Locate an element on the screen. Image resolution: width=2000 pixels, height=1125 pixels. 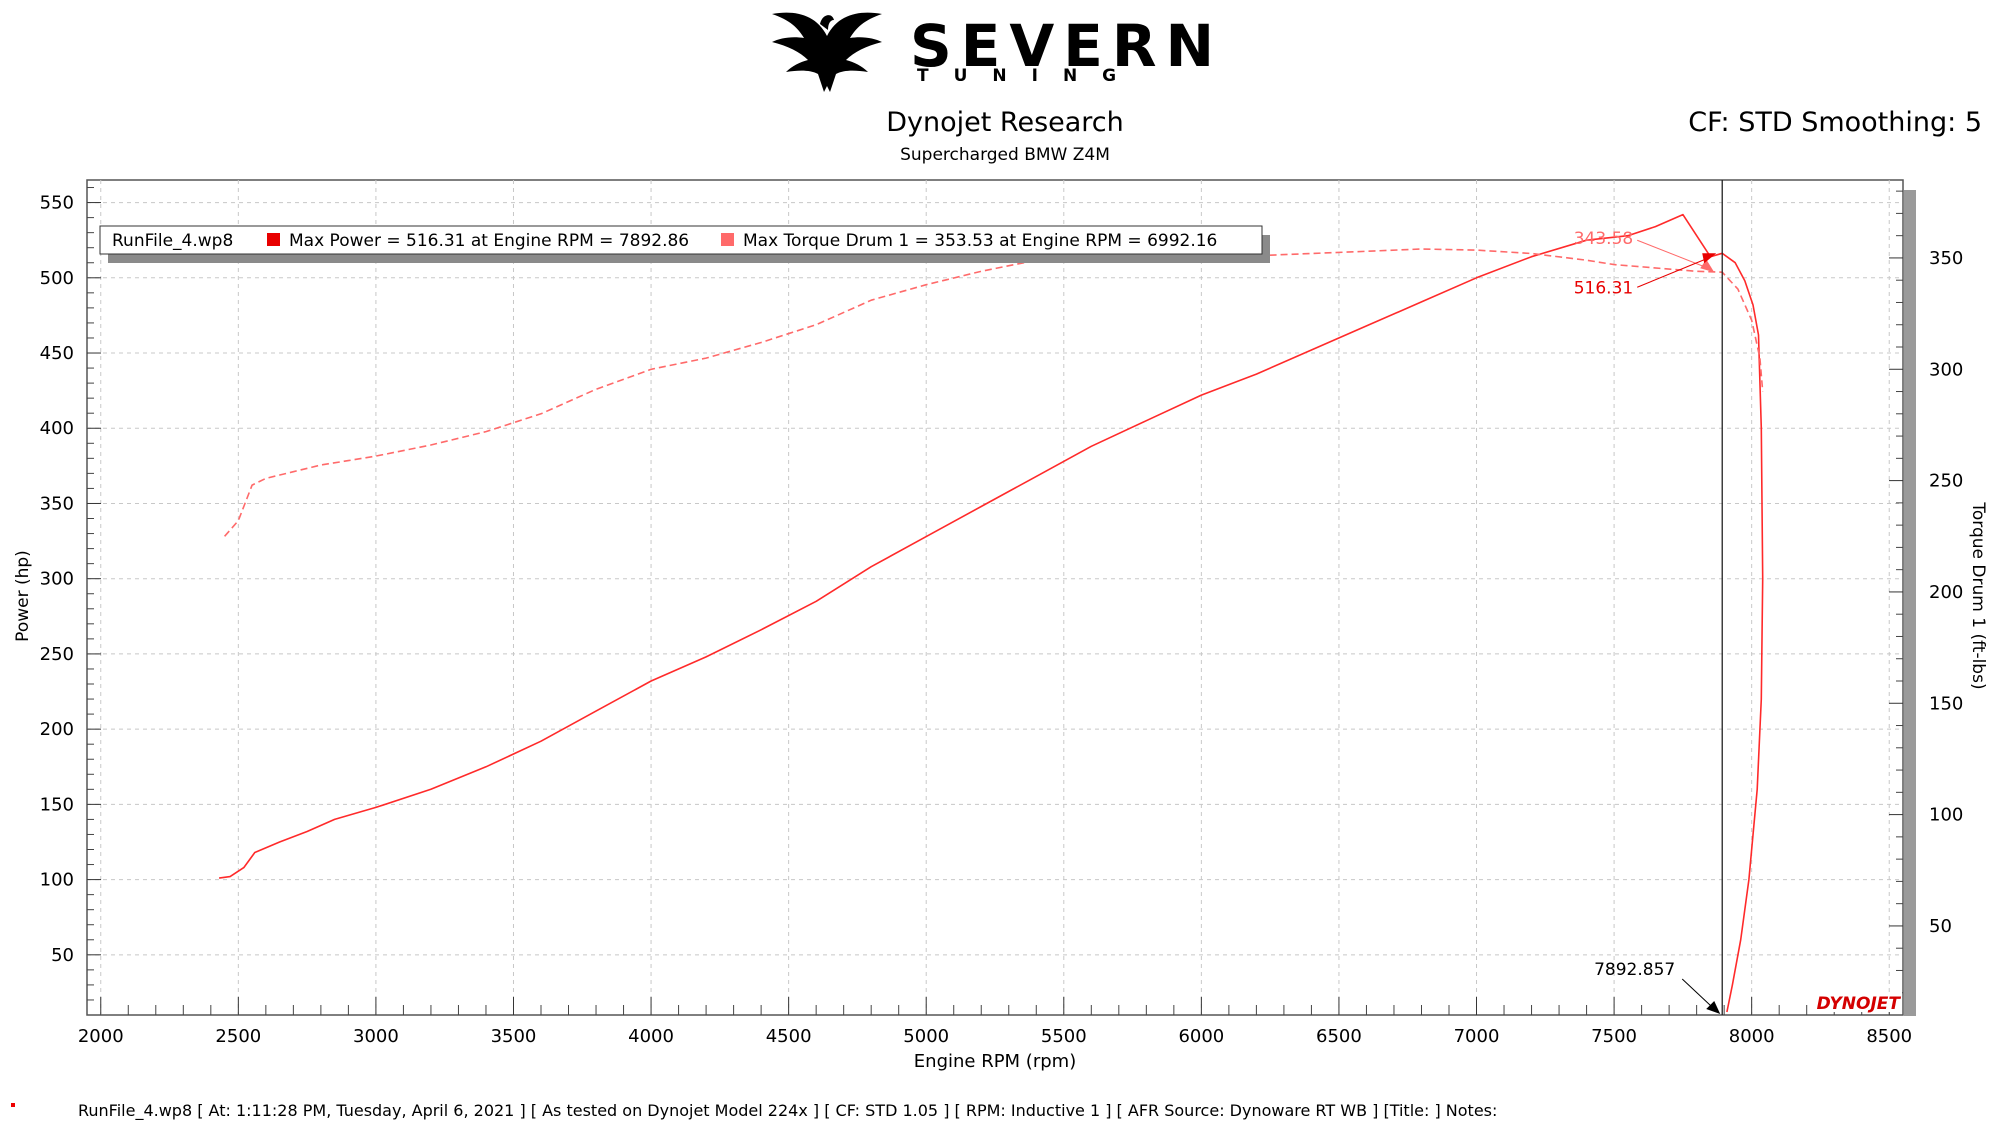
x-tick-label: 7000 is located at coordinates (1477, 1036).